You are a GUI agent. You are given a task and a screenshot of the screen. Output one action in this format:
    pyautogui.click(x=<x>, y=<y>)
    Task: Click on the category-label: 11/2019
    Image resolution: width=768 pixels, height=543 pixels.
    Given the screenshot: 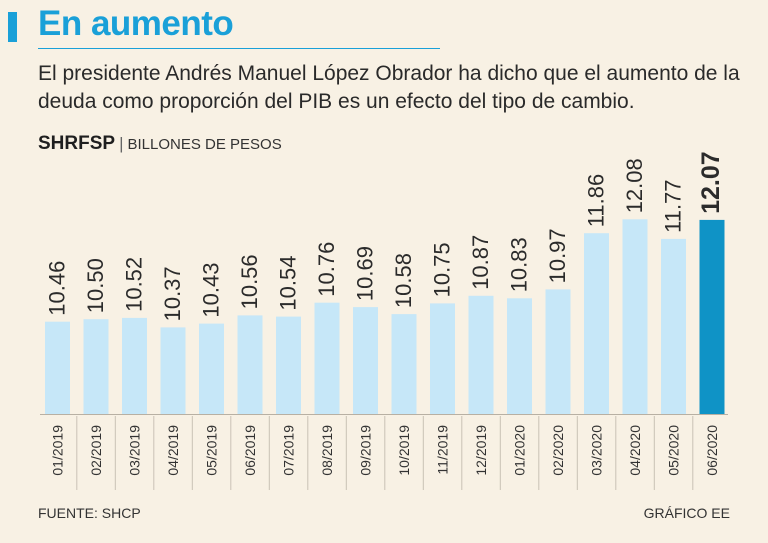 What is the action you would take?
    pyautogui.click(x=443, y=450)
    